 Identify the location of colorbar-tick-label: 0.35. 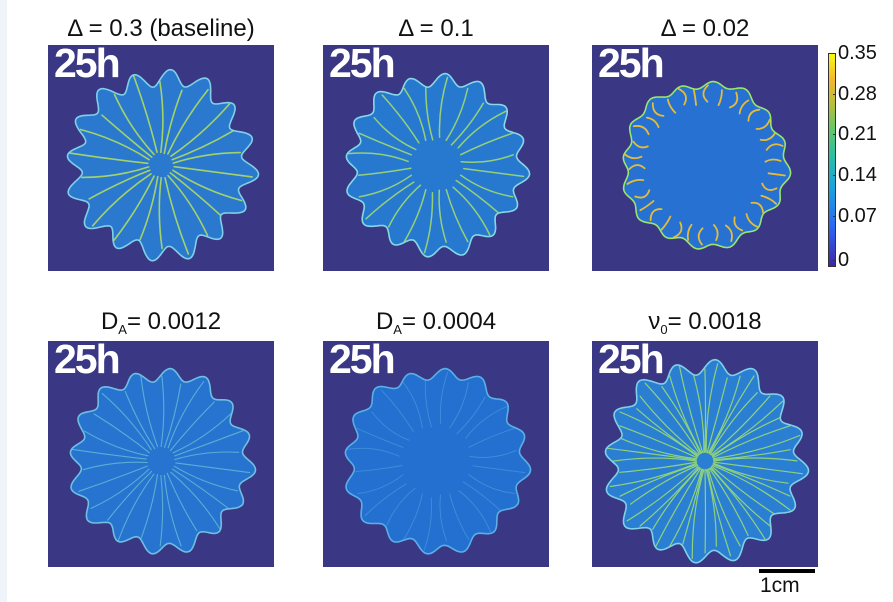
(857, 53).